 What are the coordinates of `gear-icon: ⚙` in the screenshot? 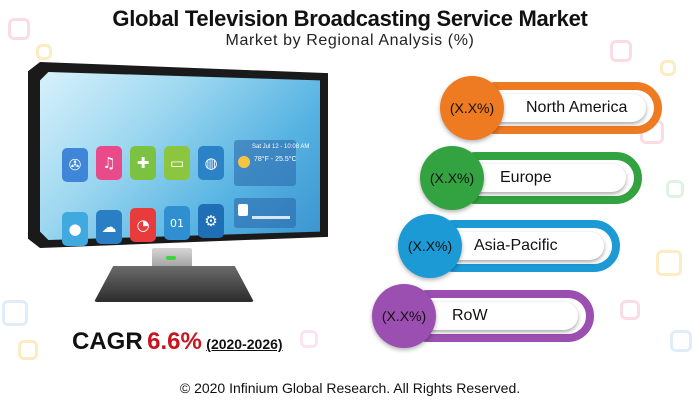 It's located at (211, 221).